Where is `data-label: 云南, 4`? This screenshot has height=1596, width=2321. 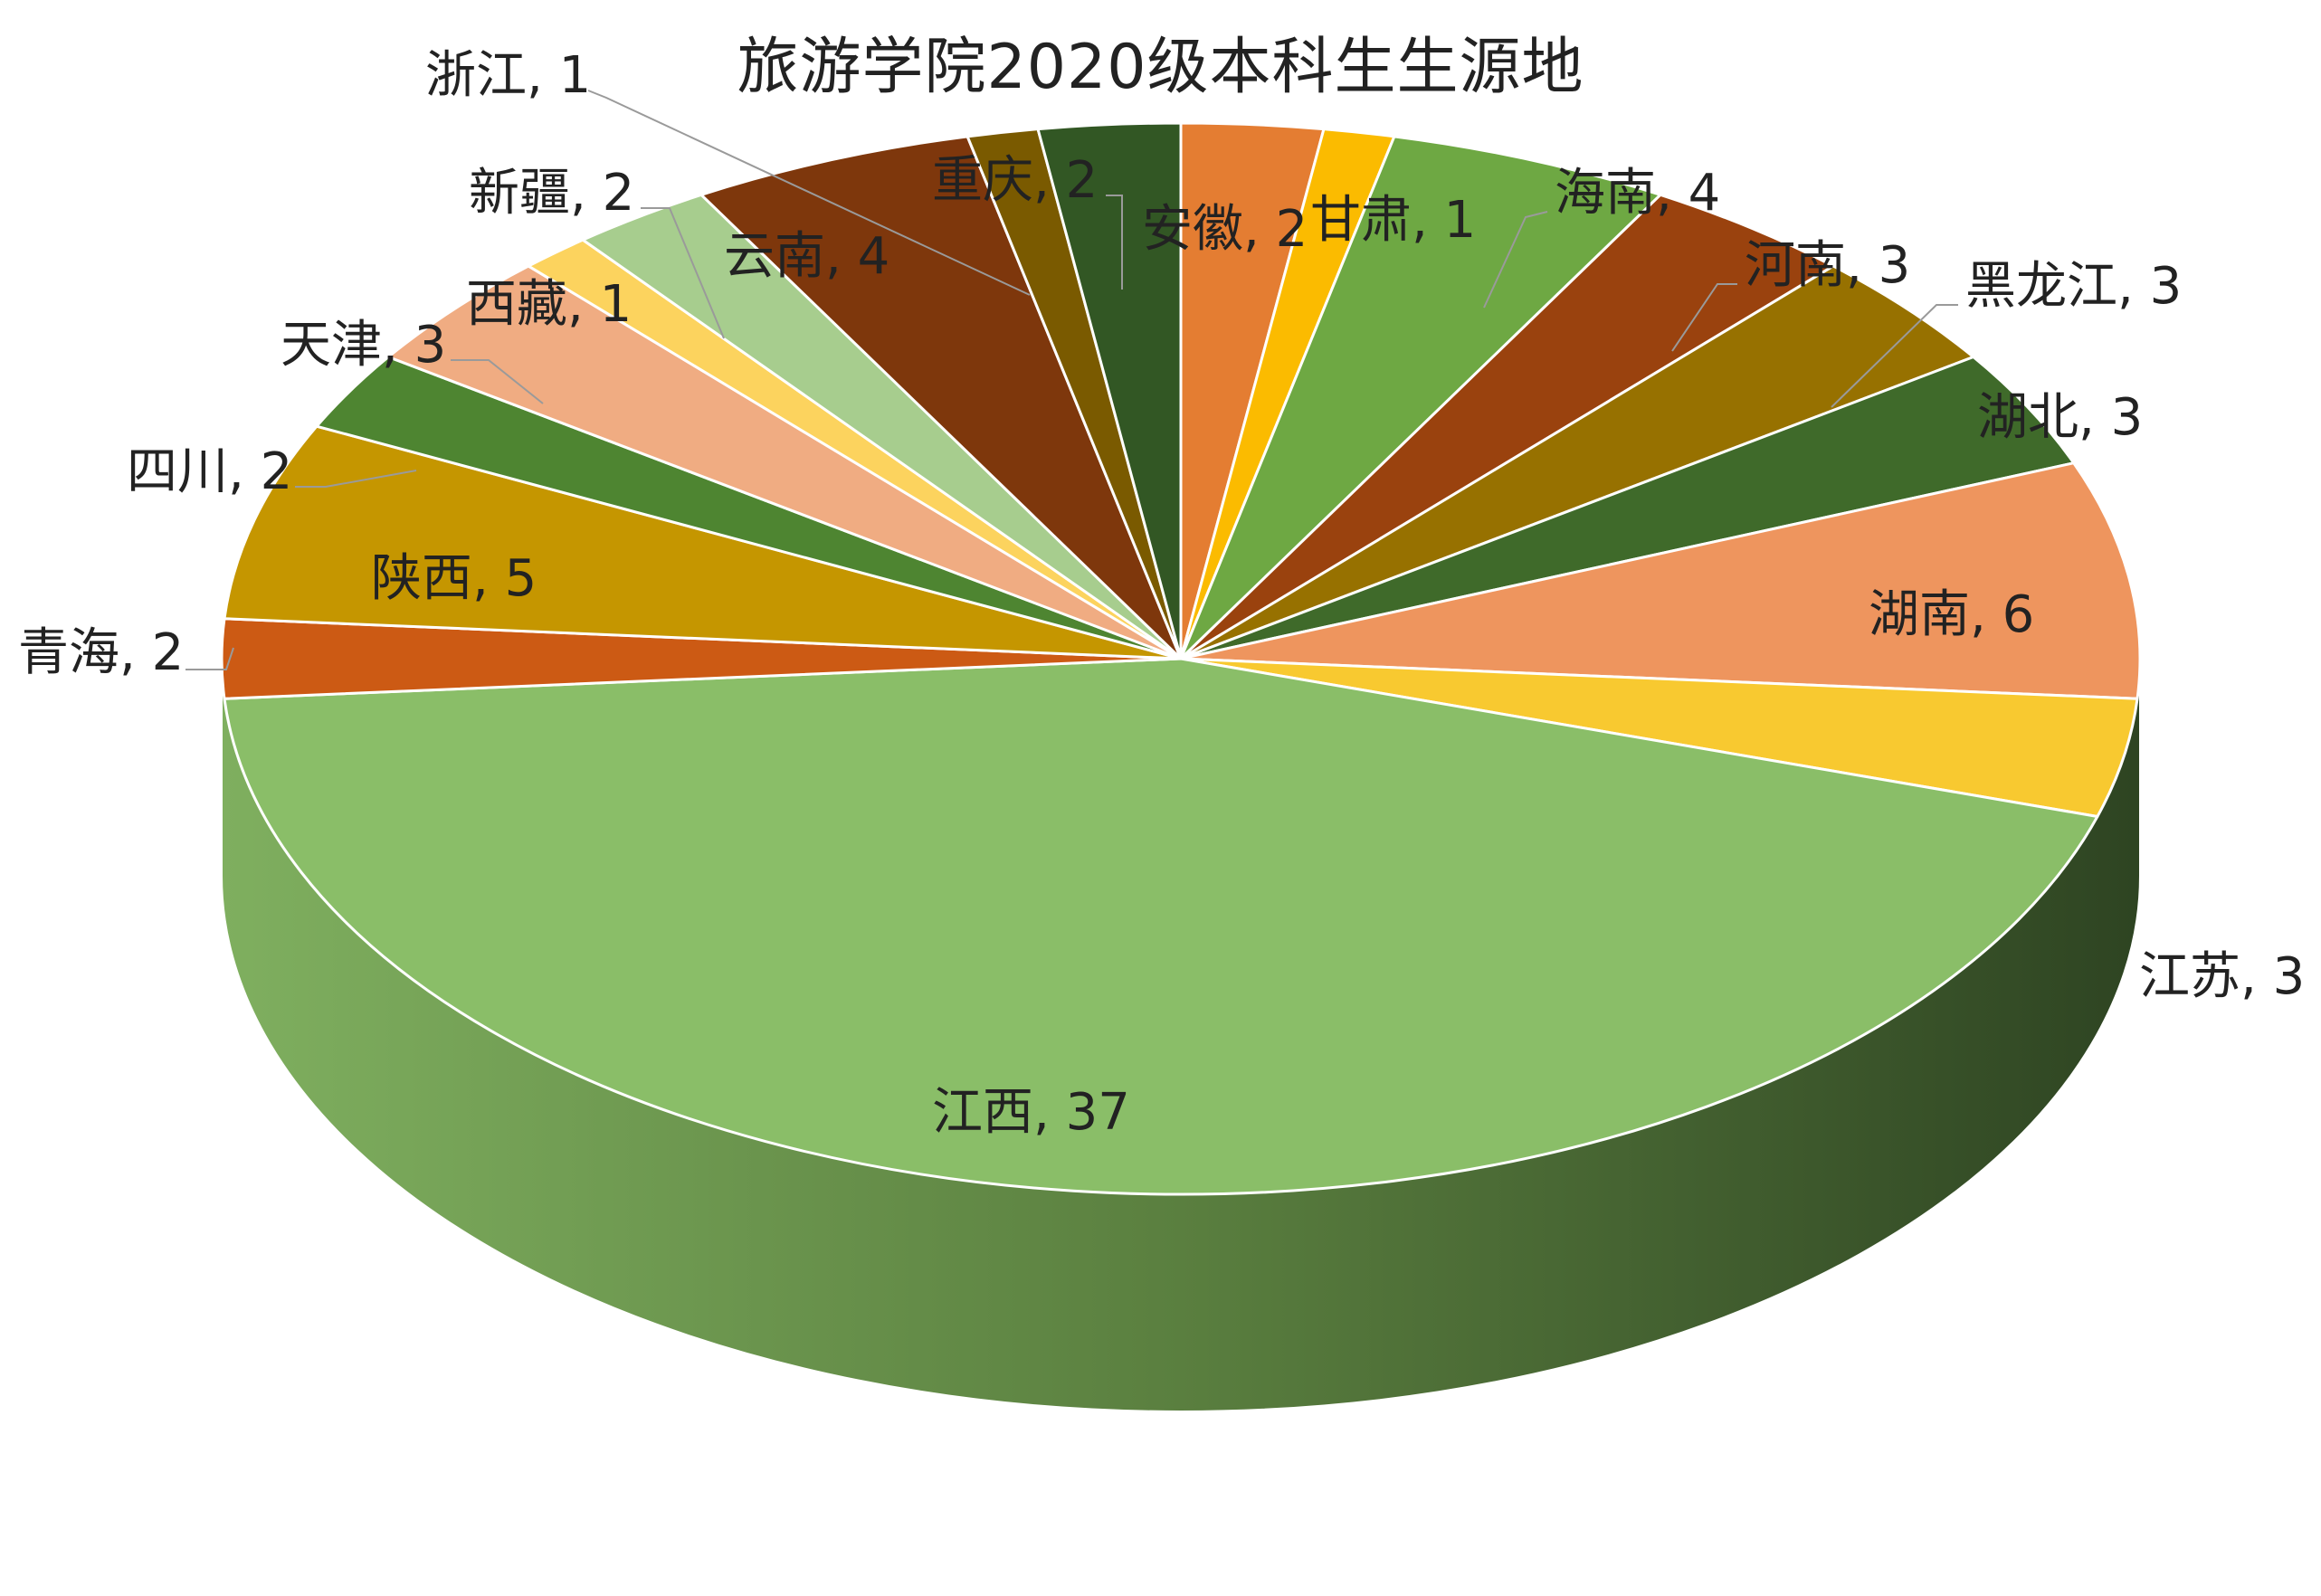
data-label: 云南, 4 is located at coordinates (806, 256).